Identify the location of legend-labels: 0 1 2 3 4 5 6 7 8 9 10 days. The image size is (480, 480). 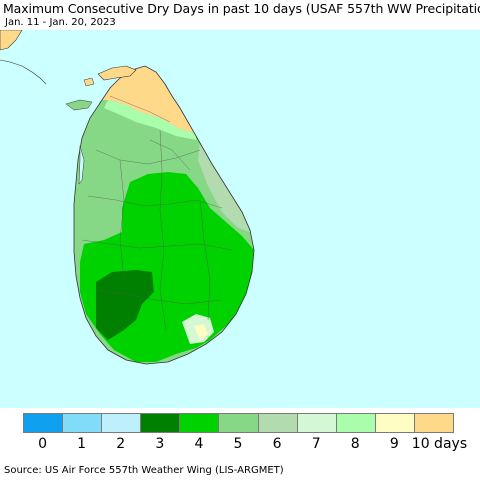
(245, 445).